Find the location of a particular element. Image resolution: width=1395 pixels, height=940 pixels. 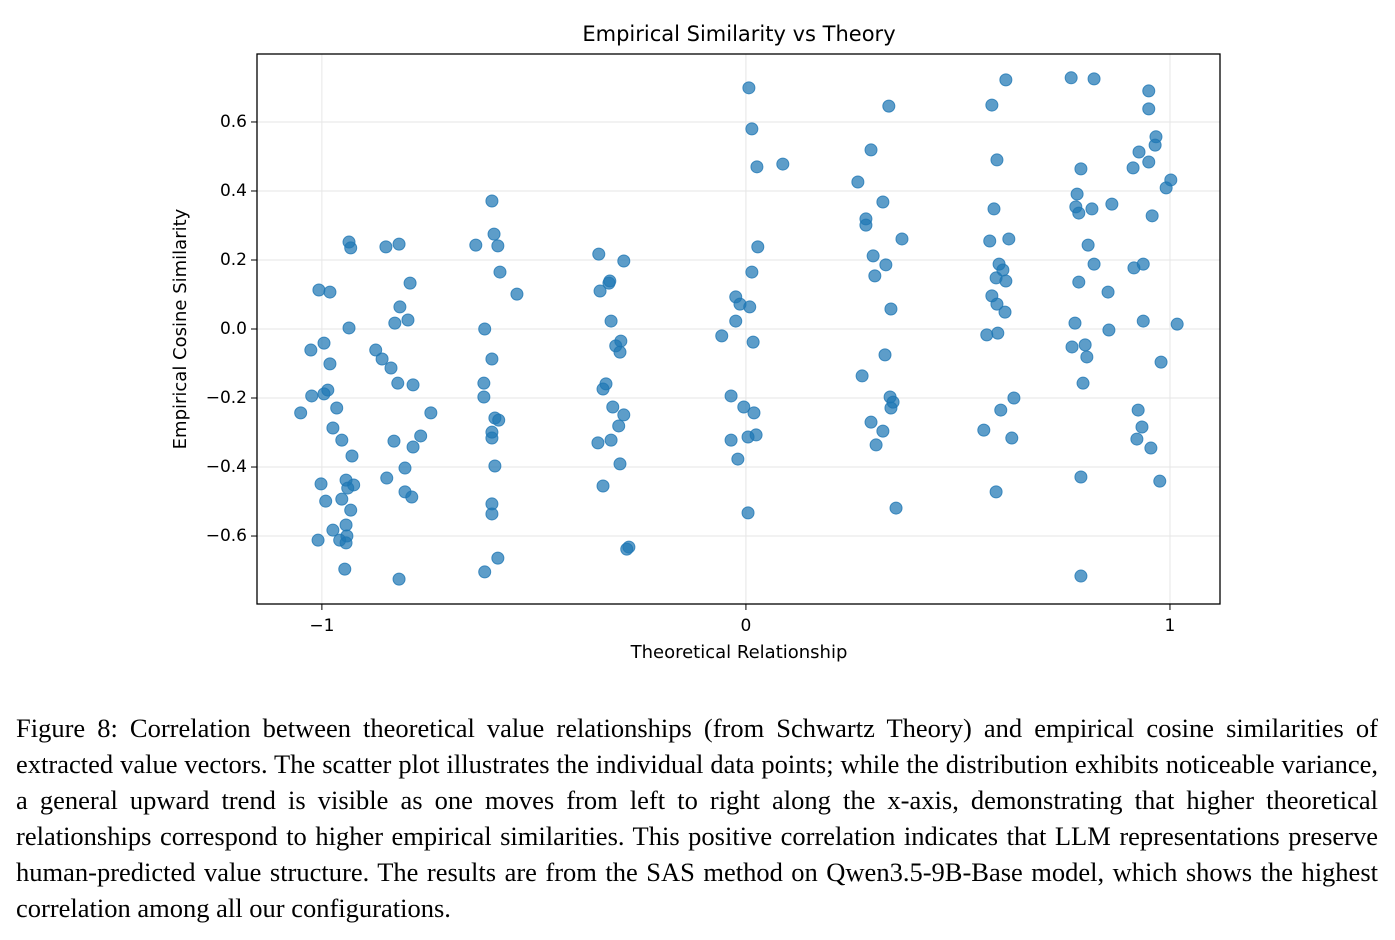

y-tick-label: 0.4 is located at coordinates (233, 191).